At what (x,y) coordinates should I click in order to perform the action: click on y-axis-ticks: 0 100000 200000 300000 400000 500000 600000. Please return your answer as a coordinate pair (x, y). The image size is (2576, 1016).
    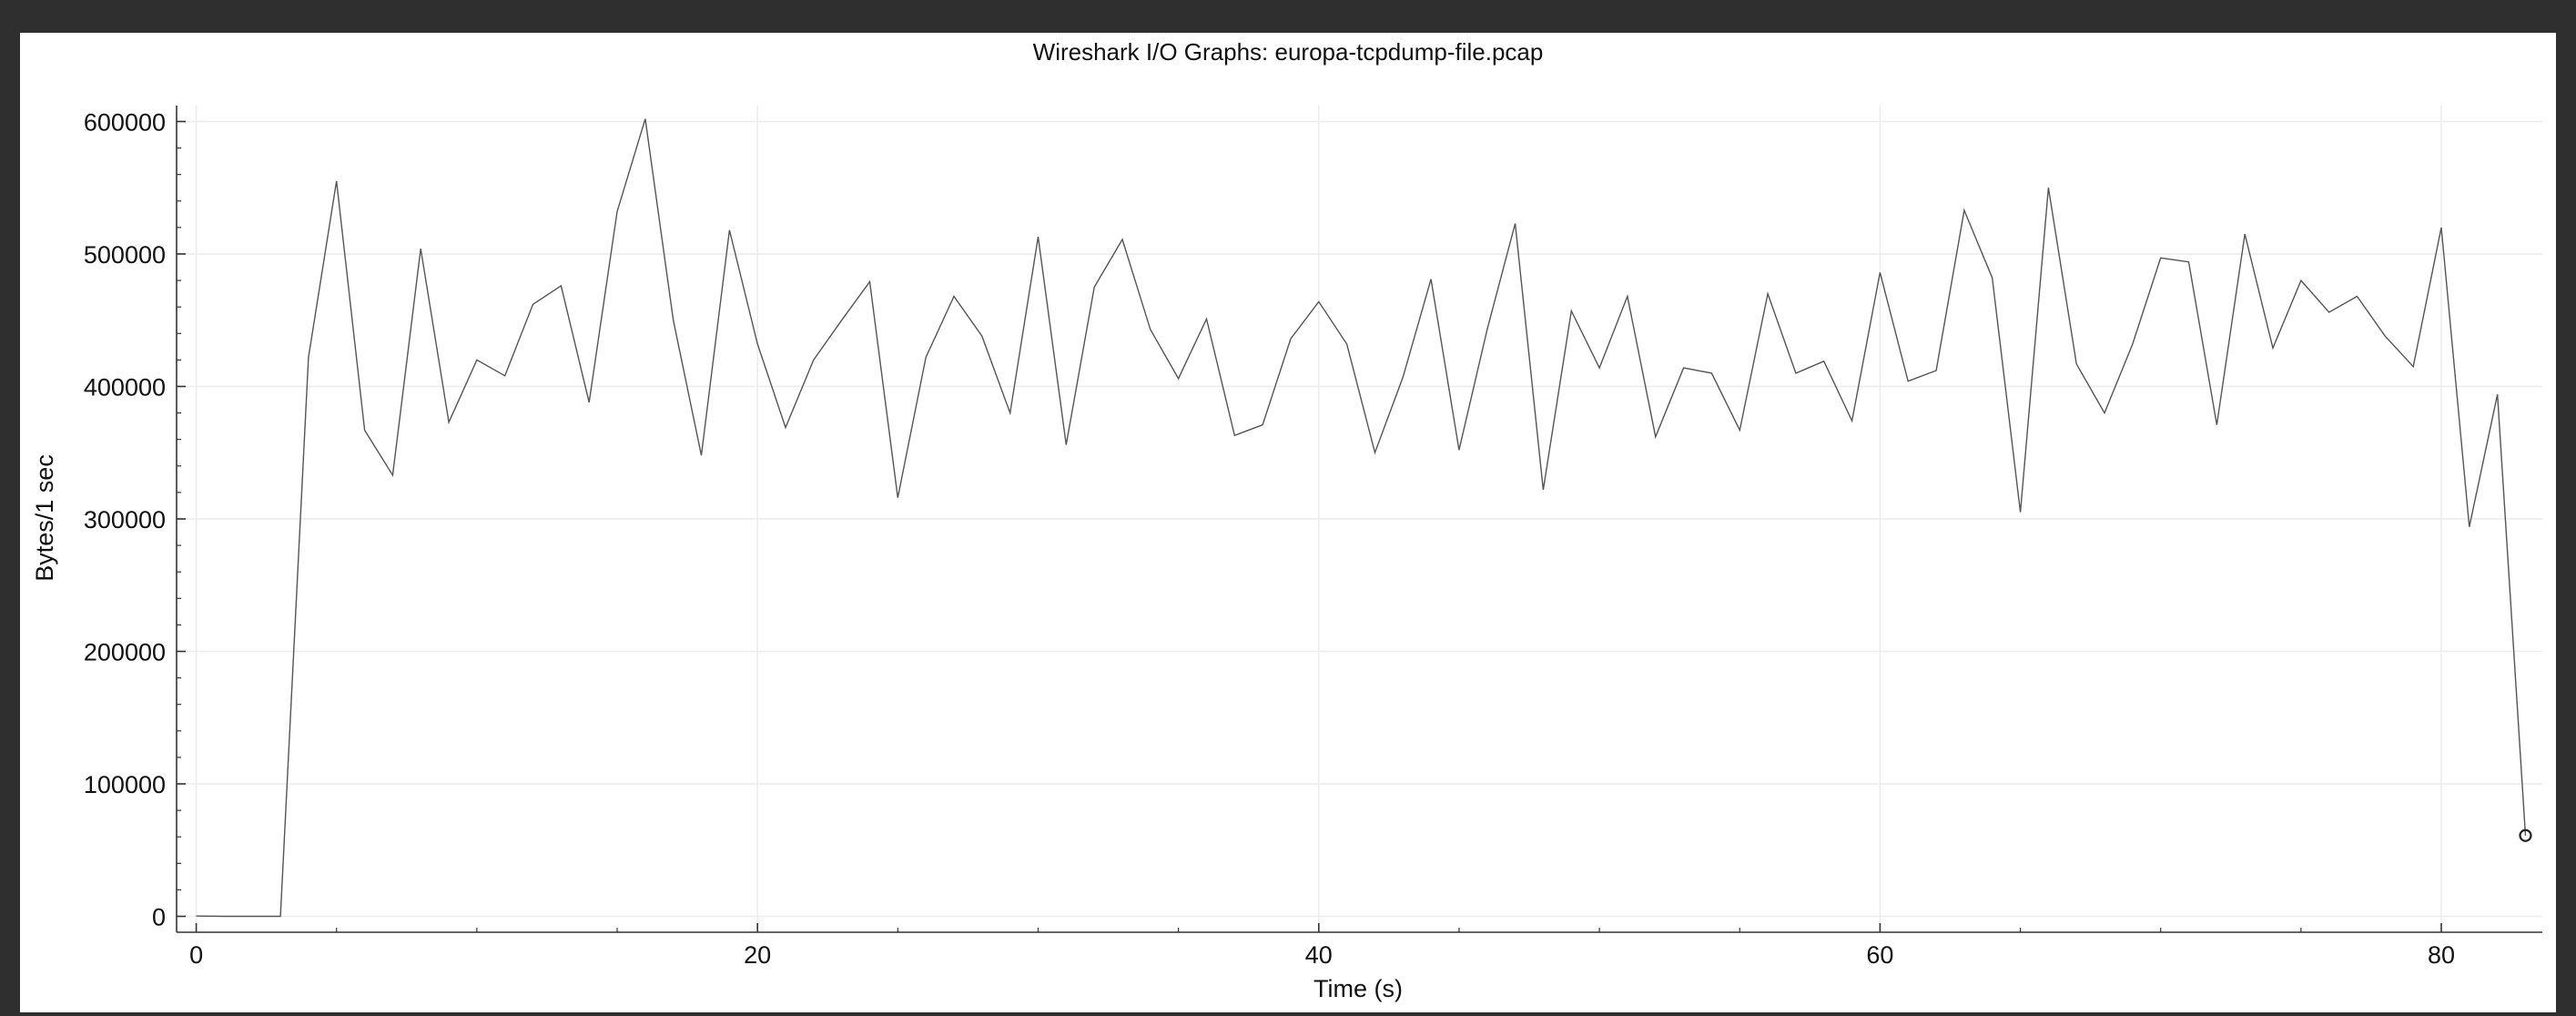
    Looking at the image, I should click on (135, 519).